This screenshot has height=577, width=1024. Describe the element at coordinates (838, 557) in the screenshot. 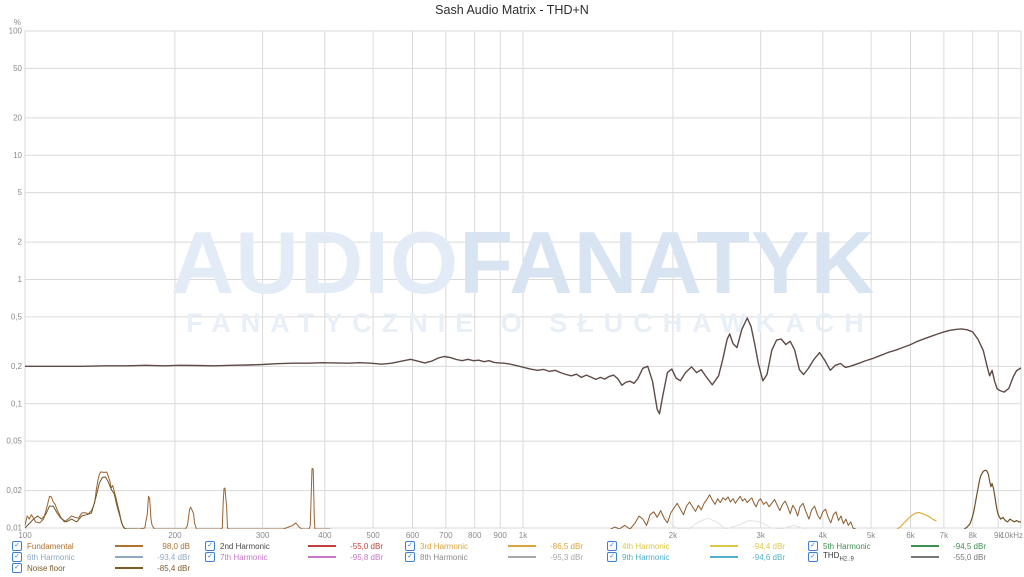

I see `legend-item-label: THDH2..9` at that location.